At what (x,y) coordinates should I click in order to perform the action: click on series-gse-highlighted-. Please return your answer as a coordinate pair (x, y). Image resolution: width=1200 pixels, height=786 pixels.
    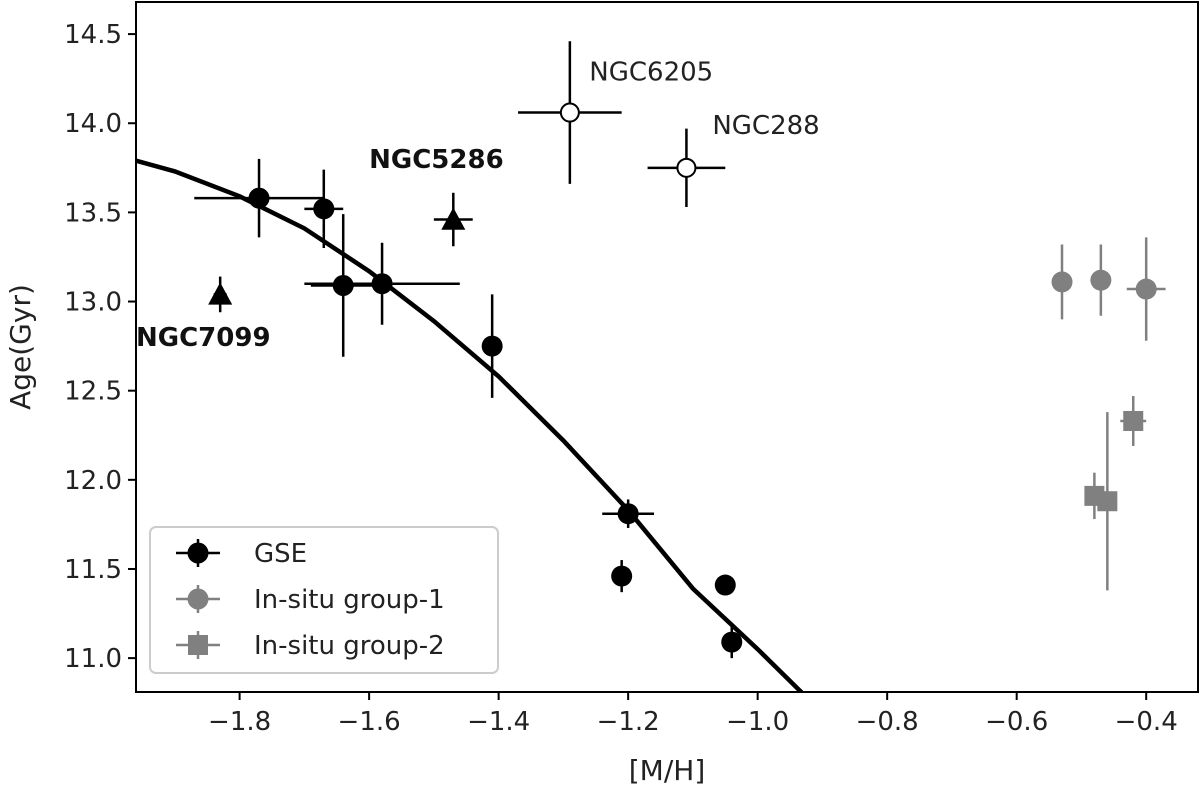
    Looking at the image, I should click on (340, 252).